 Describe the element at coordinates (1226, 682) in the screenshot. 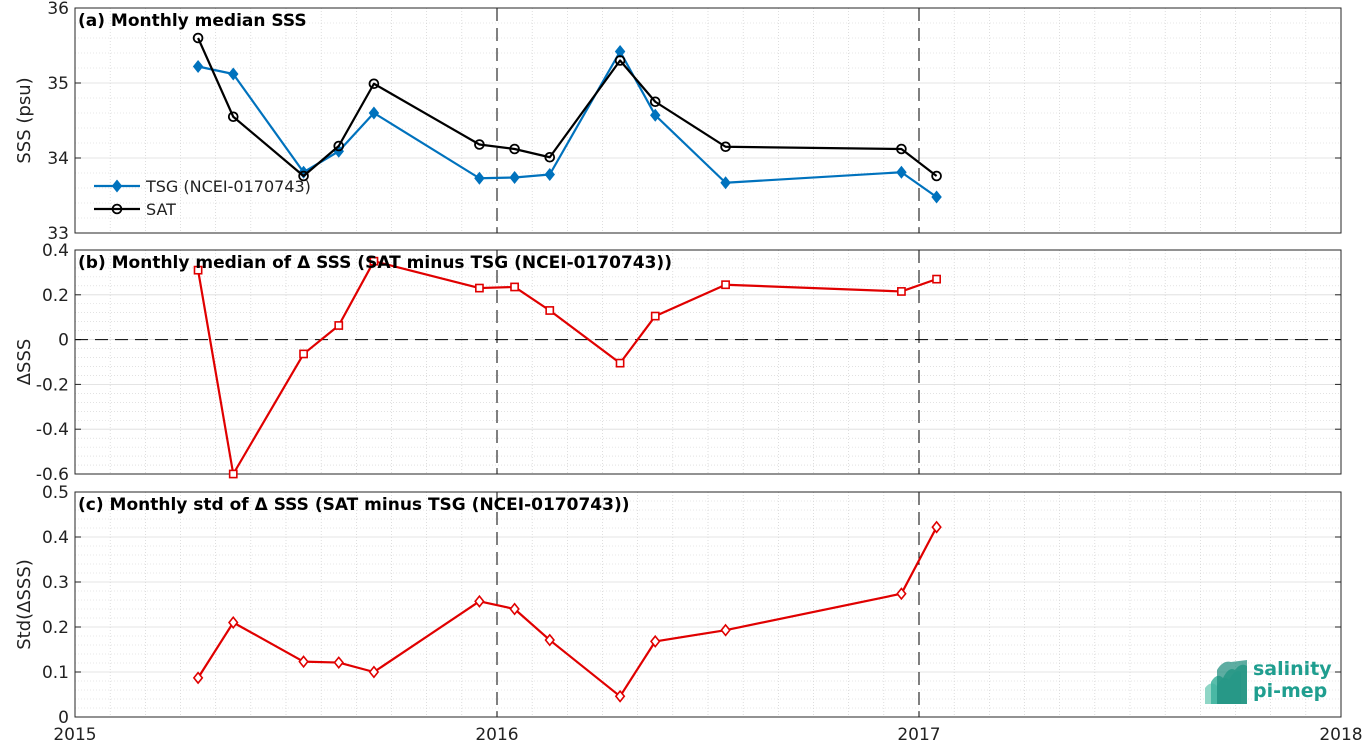

I see `wave-logo-icon` at that location.